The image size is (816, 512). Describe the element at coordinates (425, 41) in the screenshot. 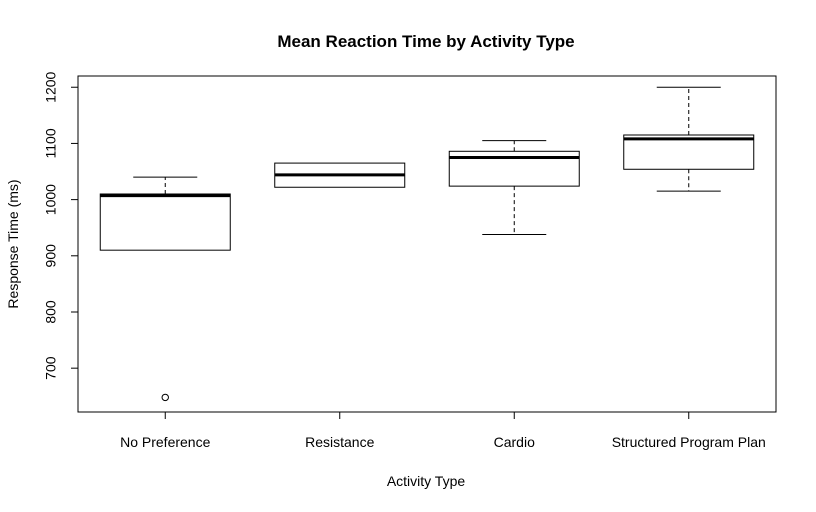

I see `chart-title: Mean Reaction Time by Activity Type` at that location.